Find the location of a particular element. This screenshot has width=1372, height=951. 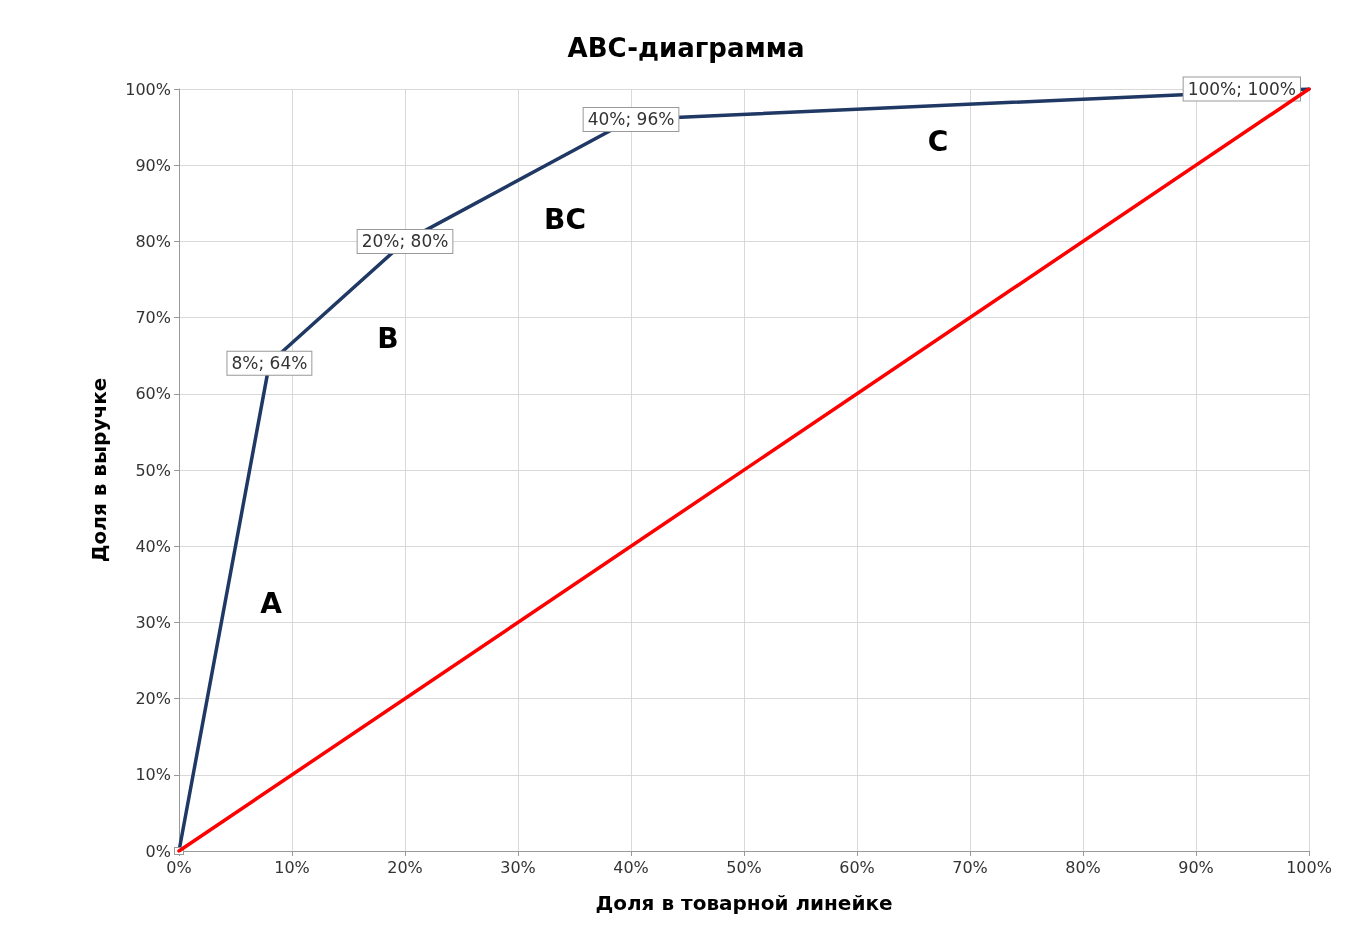

x-tick-label: 90% is located at coordinates (1196, 867).